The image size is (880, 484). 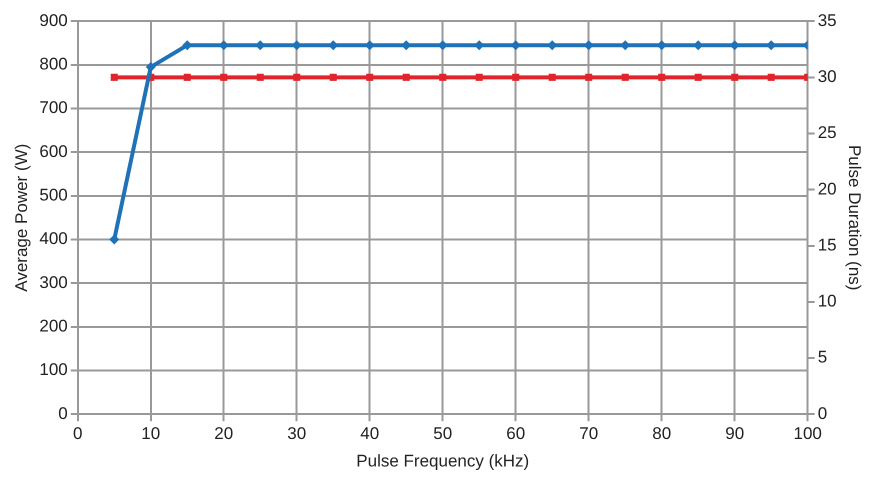 What do you see at coordinates (53, 282) in the screenshot?
I see `y-tick-label: 300` at bounding box center [53, 282].